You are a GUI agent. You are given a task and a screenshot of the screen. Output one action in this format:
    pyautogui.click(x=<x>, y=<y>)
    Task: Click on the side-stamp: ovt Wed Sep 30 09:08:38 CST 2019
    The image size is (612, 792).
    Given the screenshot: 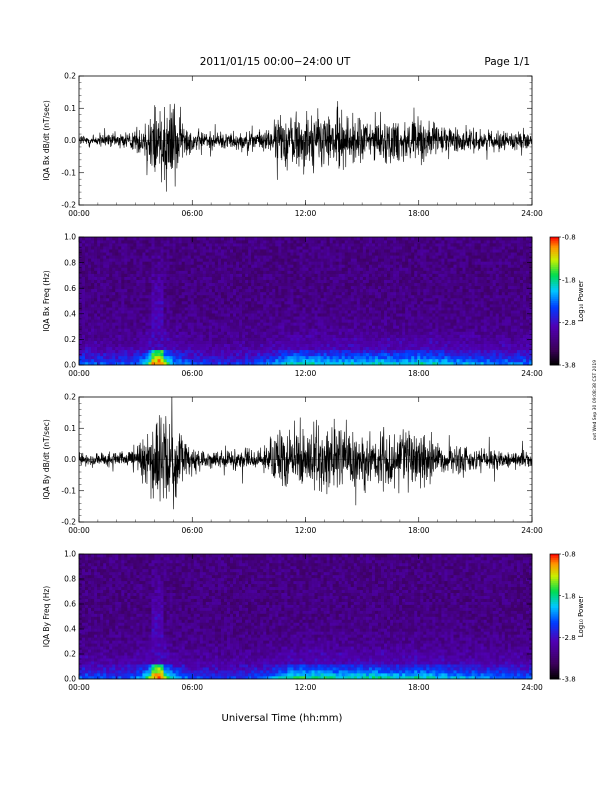 What is the action you would take?
    pyautogui.click(x=595, y=400)
    